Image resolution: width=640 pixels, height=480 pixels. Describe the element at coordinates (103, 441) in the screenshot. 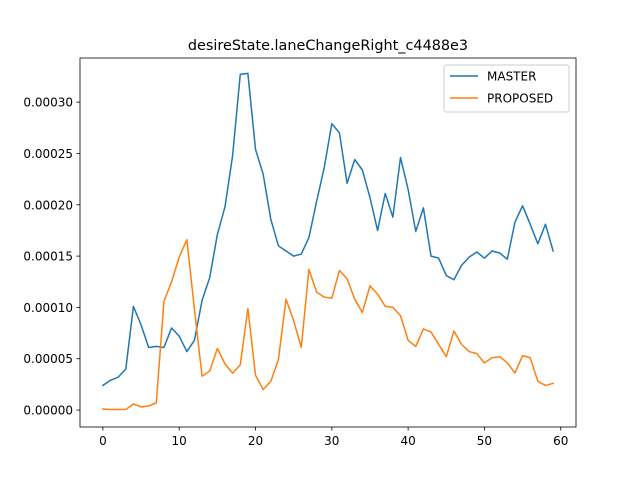

I see `x-tick-label: 0` at that location.